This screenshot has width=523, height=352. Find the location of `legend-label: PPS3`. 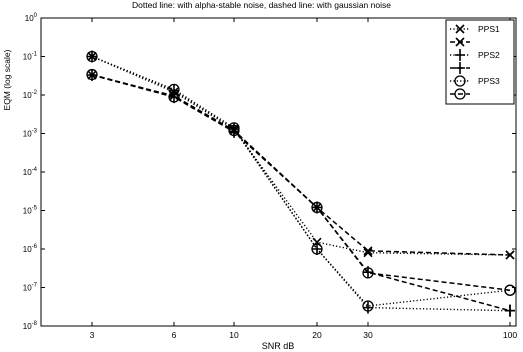

legend-label: PPS3 is located at coordinates (489, 81).